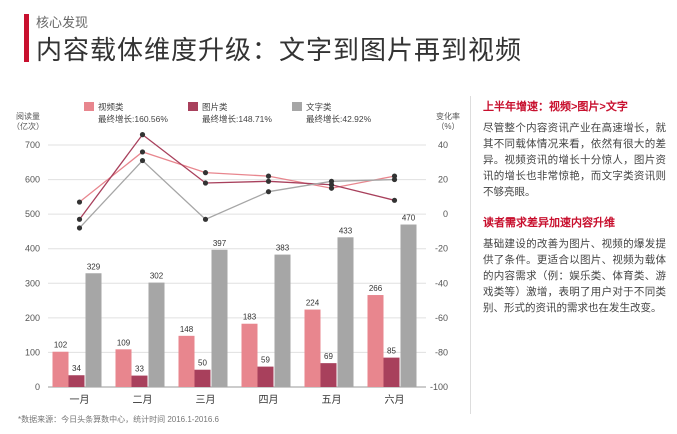  I want to click on bar-value-label: 329, so click(94, 266).